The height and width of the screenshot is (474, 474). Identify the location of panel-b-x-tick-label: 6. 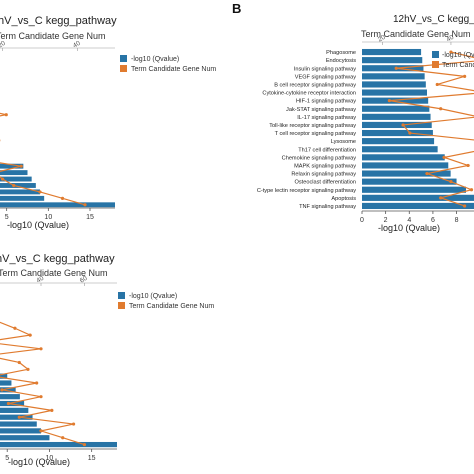
(433, 220).